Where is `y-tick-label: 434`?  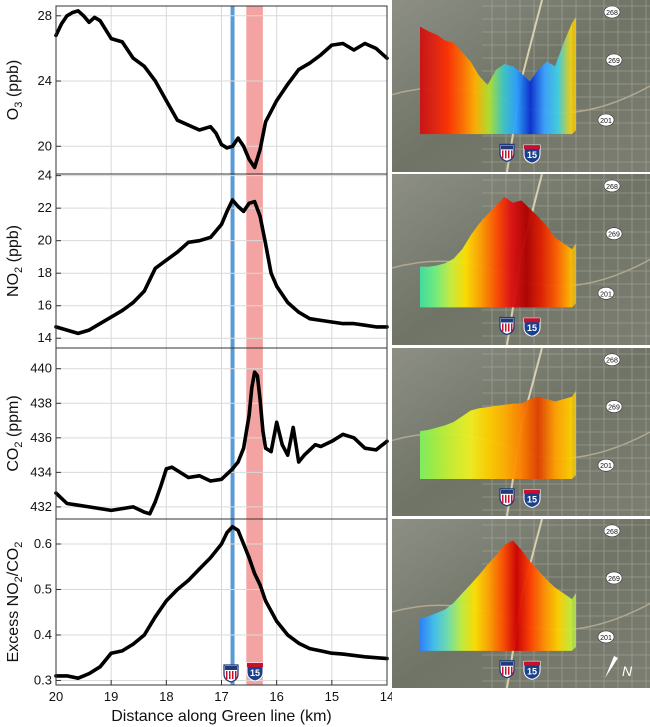
y-tick-label: 434 is located at coordinates (41, 471).